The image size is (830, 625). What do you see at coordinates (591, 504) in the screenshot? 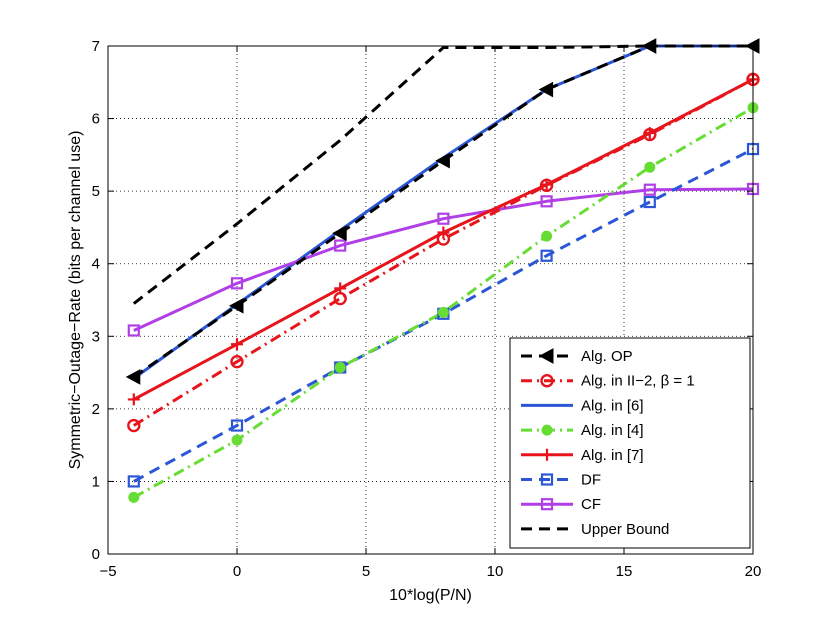
I see `legend-label: CF` at bounding box center [591, 504].